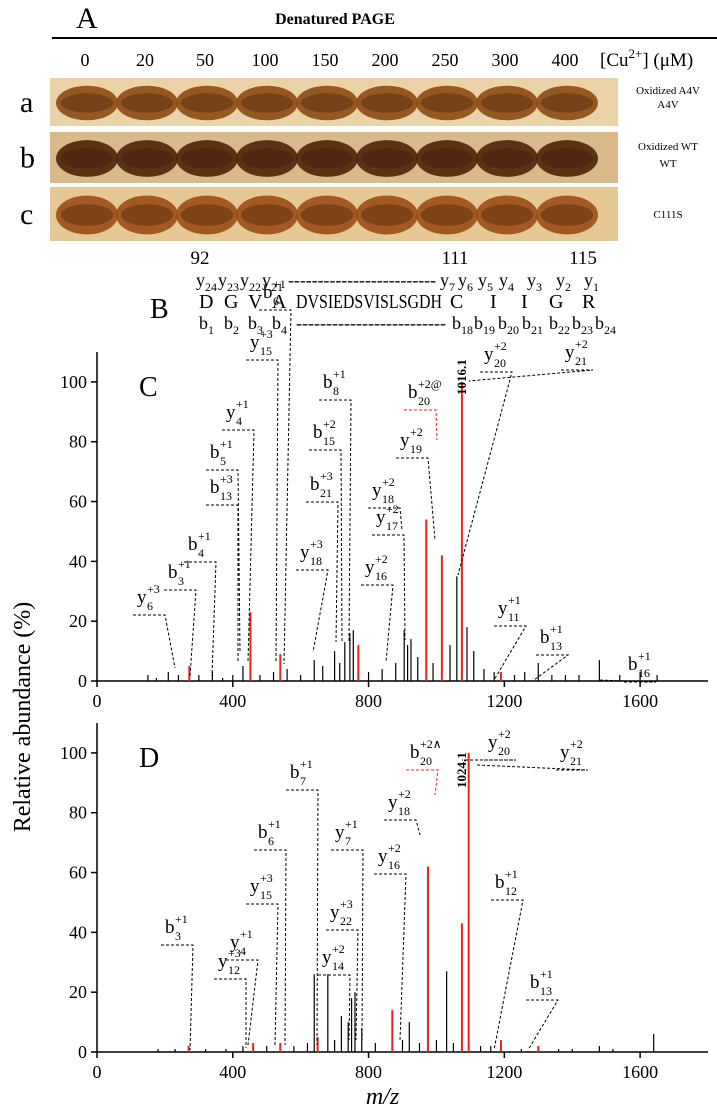  Describe the element at coordinates (255, 302) in the screenshot. I see `residue: V` at that location.